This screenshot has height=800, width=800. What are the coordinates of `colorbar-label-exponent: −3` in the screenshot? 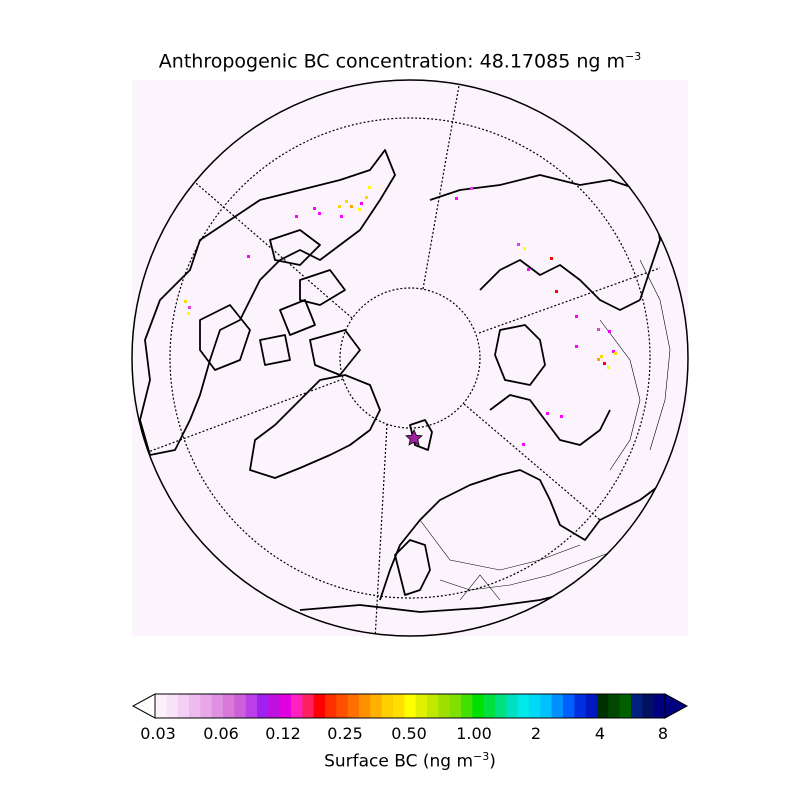 It's located at (481, 756).